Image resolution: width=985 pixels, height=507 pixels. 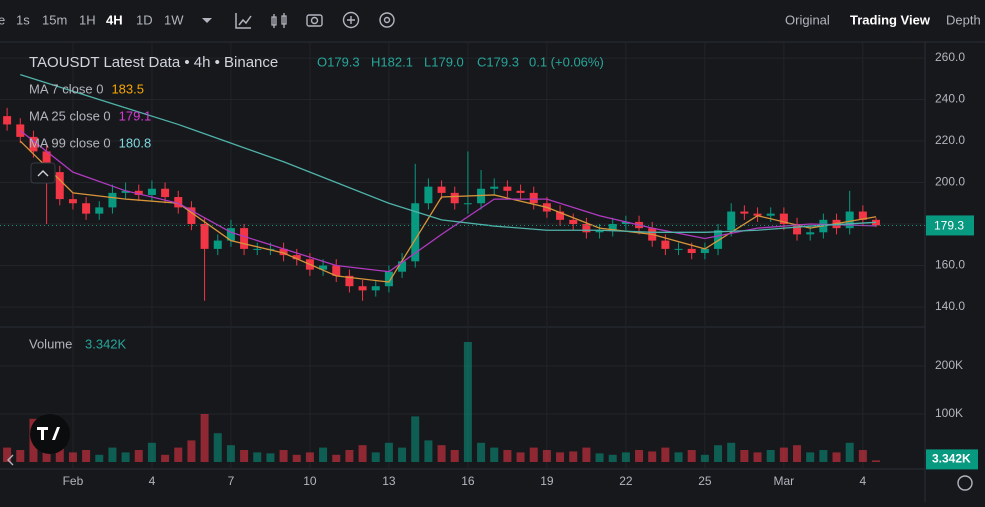 I want to click on scroll-left, so click(x=10, y=460).